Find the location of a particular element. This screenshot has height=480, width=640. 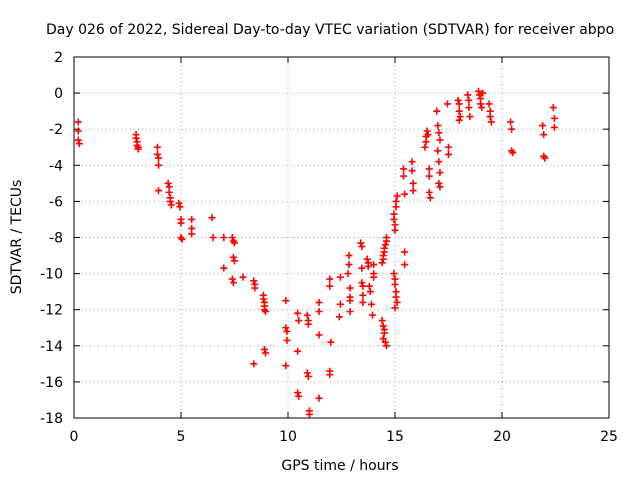

y-tick-label: 2 is located at coordinates (58, 58).